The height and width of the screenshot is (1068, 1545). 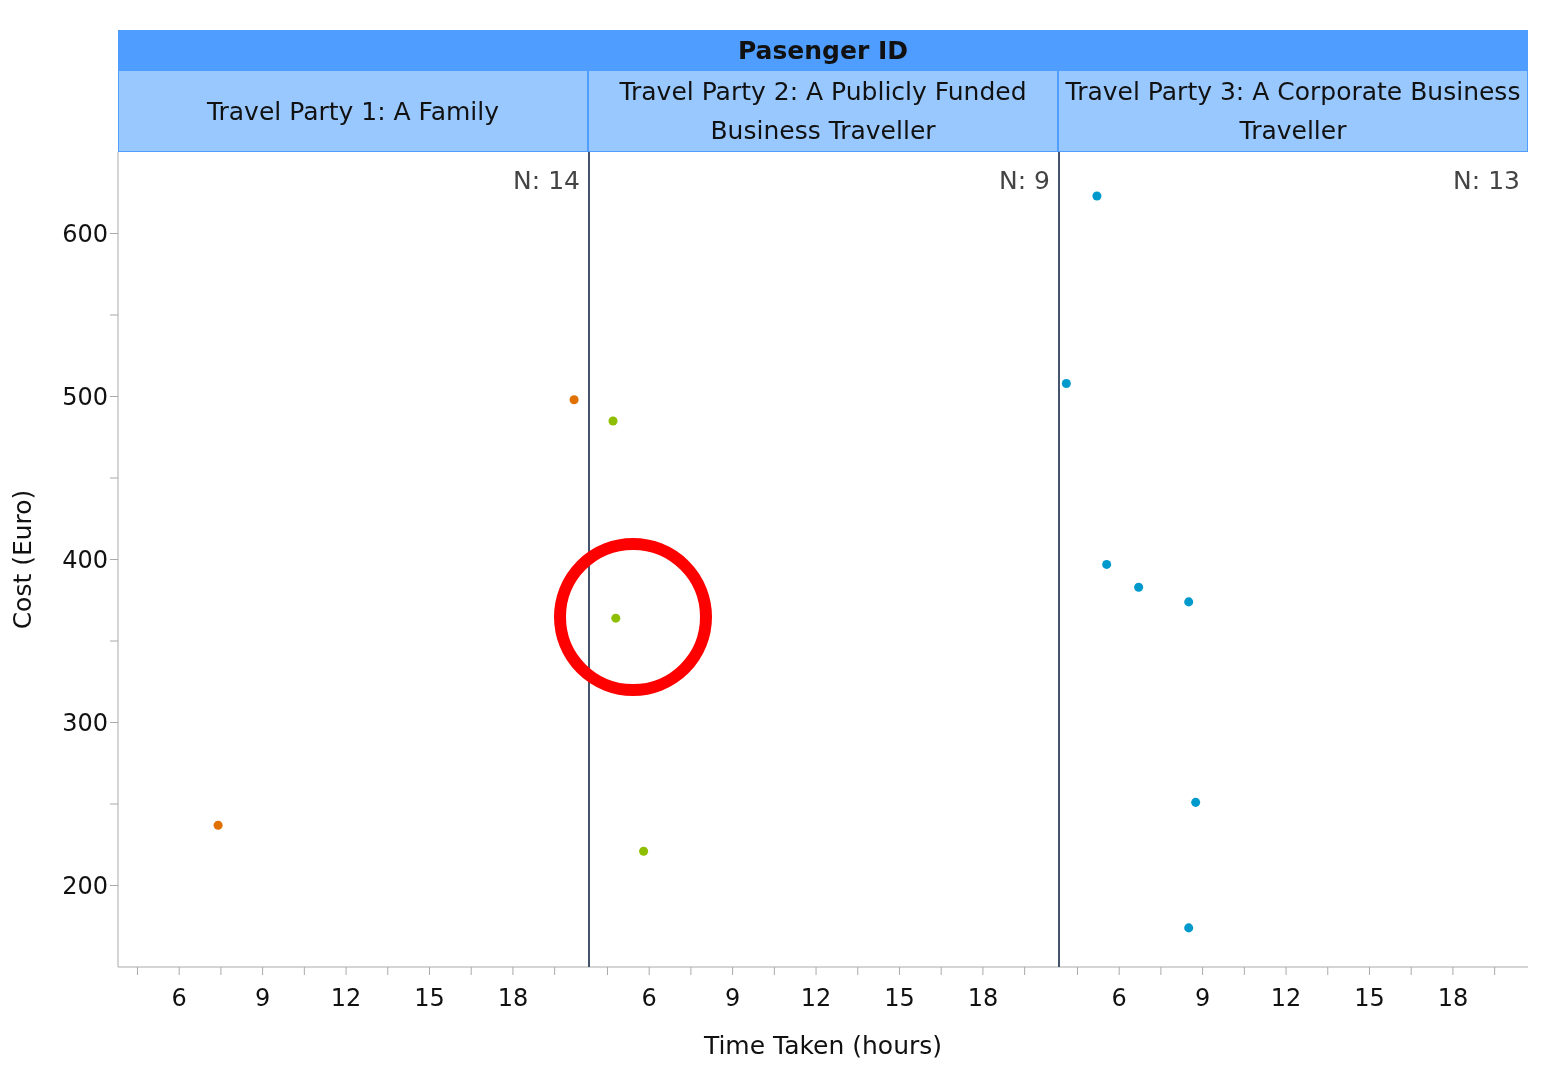 I want to click on annotation: N: 9, so click(x=1024, y=180).